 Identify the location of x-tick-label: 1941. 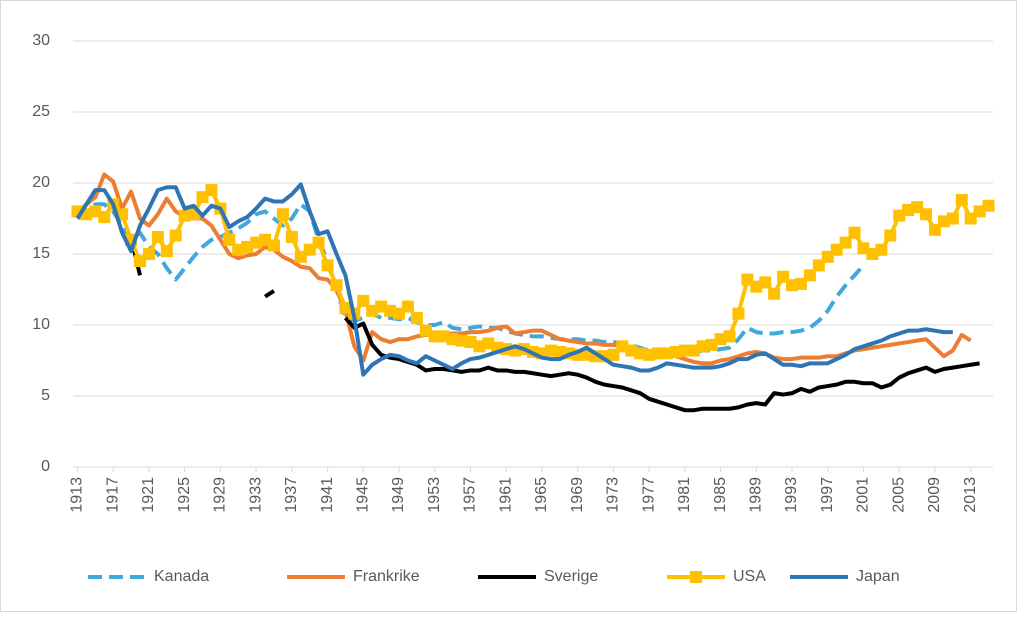
(327, 495).